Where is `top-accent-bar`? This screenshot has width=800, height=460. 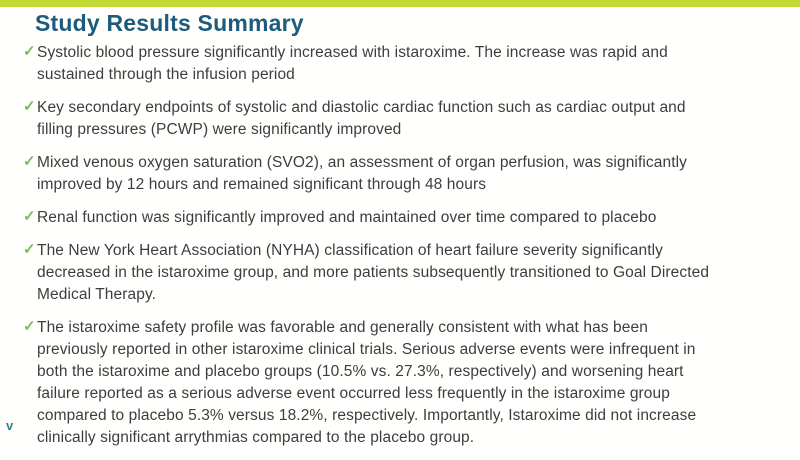 top-accent-bar is located at coordinates (400, 3).